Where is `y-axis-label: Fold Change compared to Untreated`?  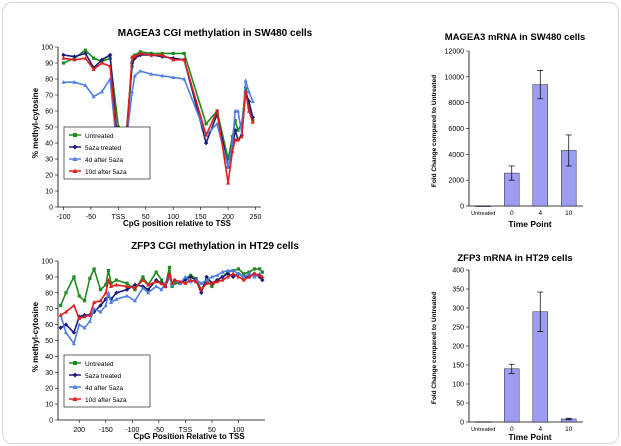 y-axis-label: Fold Change compared to Untreated is located at coordinates (434, 131).